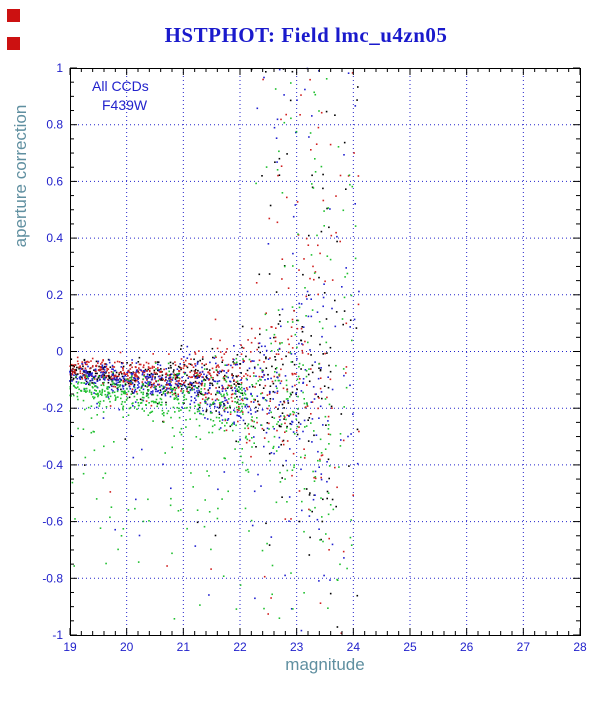 The width and height of the screenshot is (612, 709). What do you see at coordinates (52, 408) in the screenshot?
I see `y-tick-label: -0.2` at bounding box center [52, 408].